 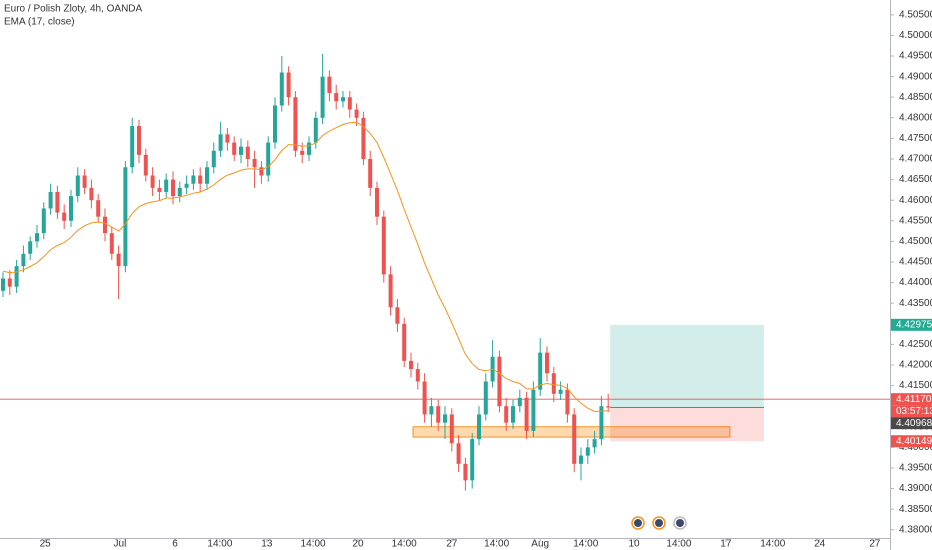 I want to click on profit-box, so click(x=687, y=366).